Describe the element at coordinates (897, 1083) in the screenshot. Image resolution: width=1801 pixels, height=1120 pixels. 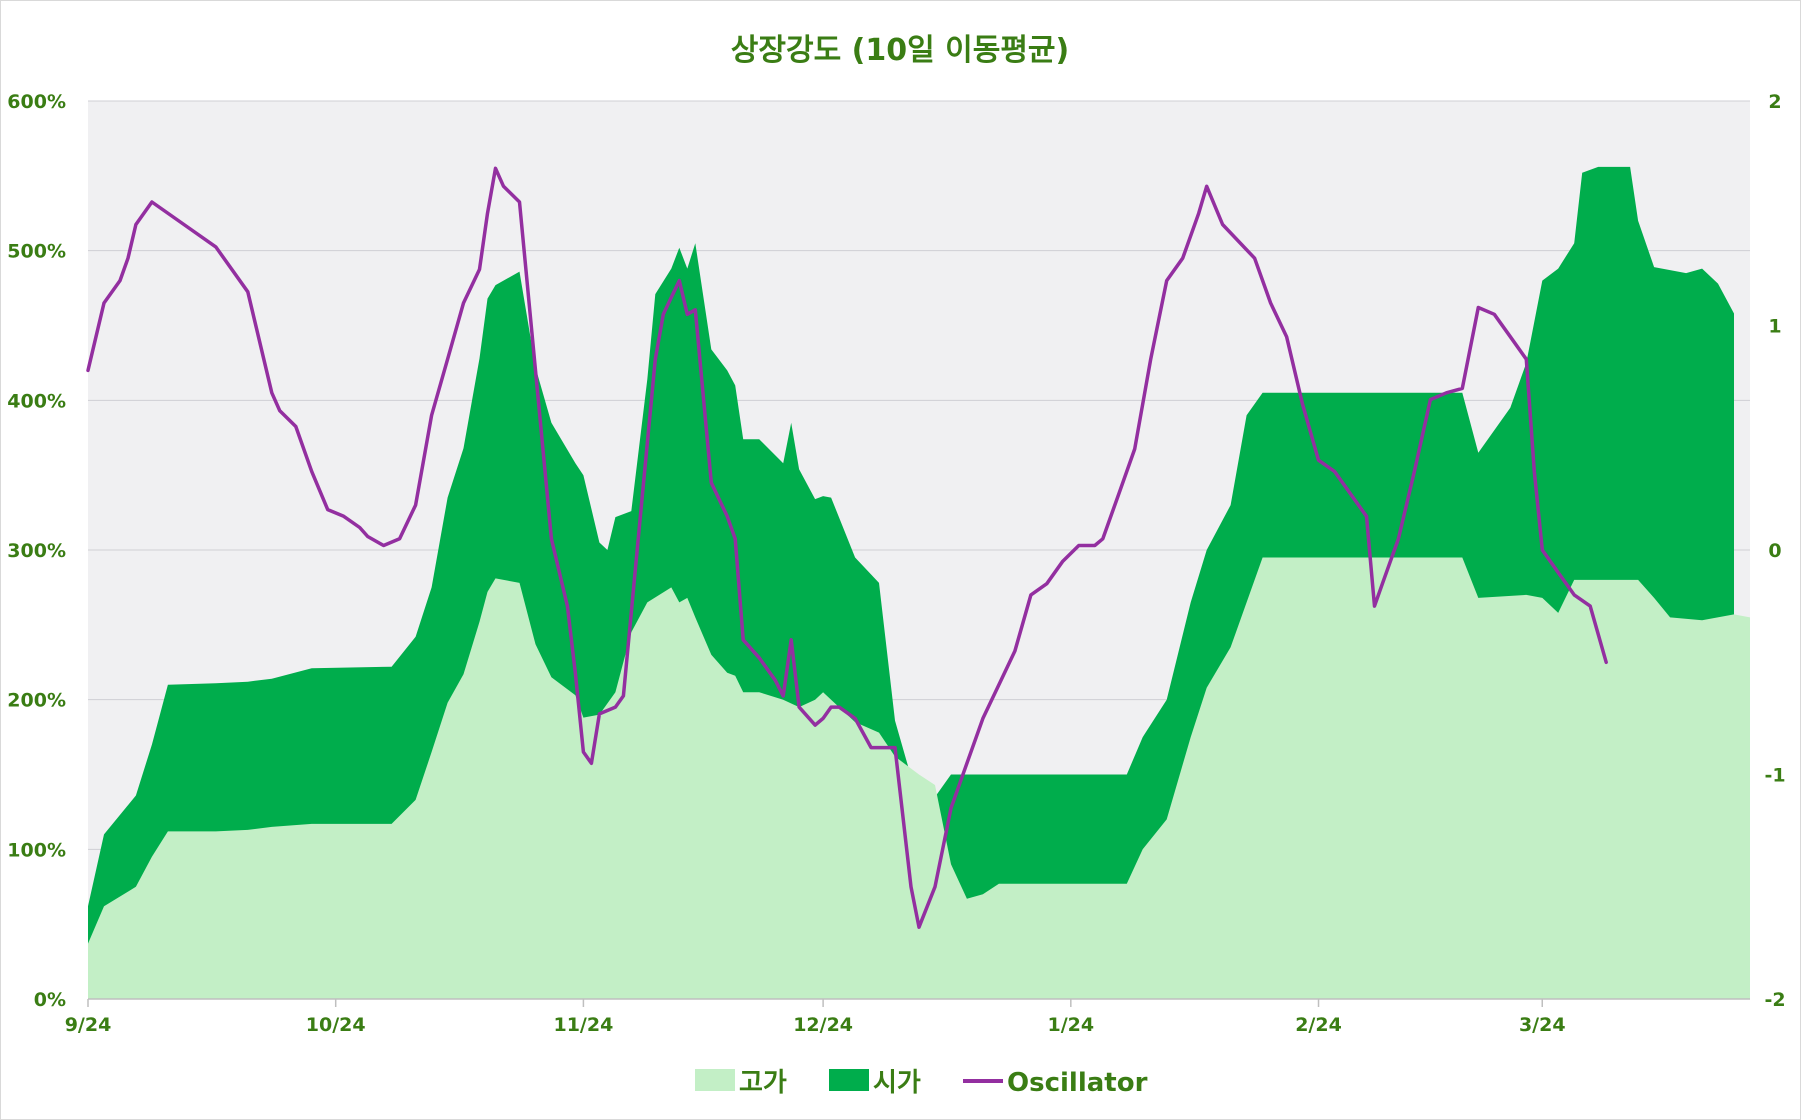
I see `legend-label: 시가` at that location.